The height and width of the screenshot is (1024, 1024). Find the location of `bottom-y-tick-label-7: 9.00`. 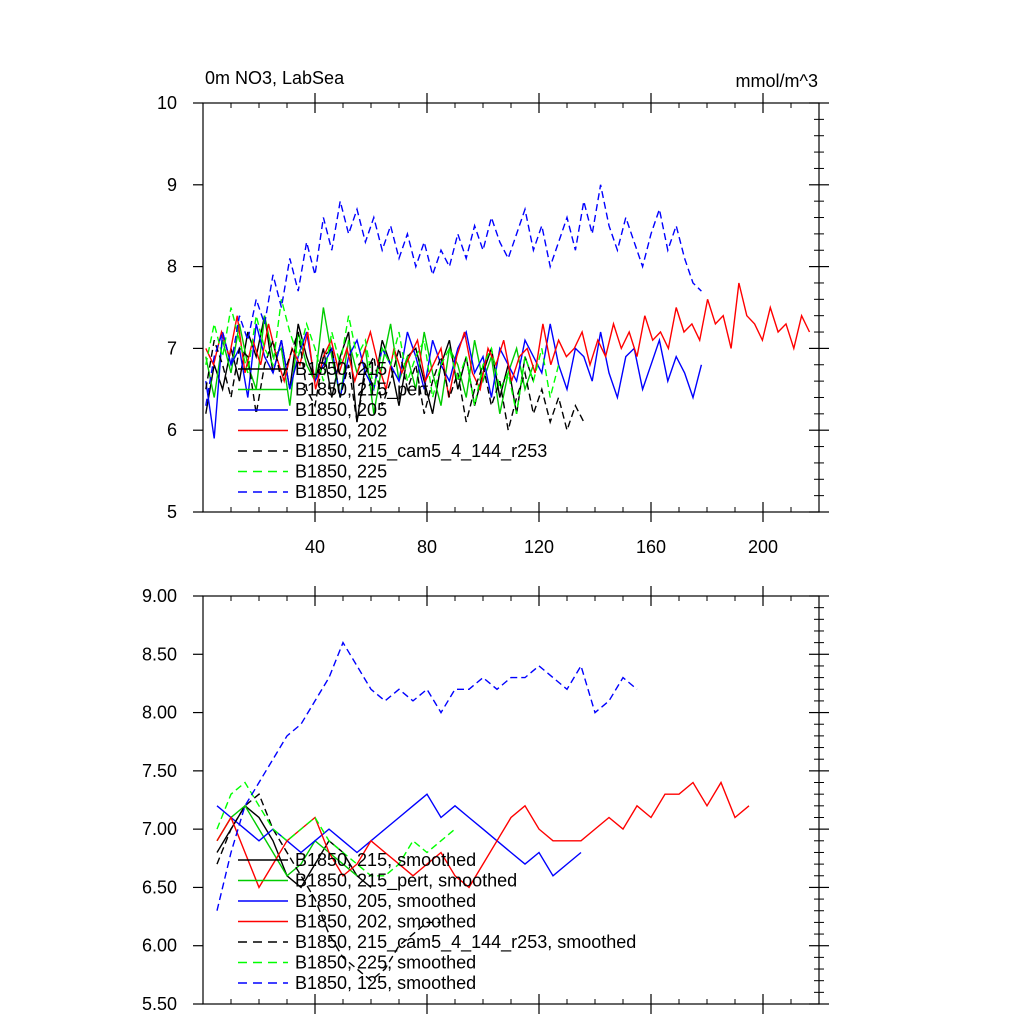

bottom-y-tick-label-7: 9.00 is located at coordinates (159, 596).